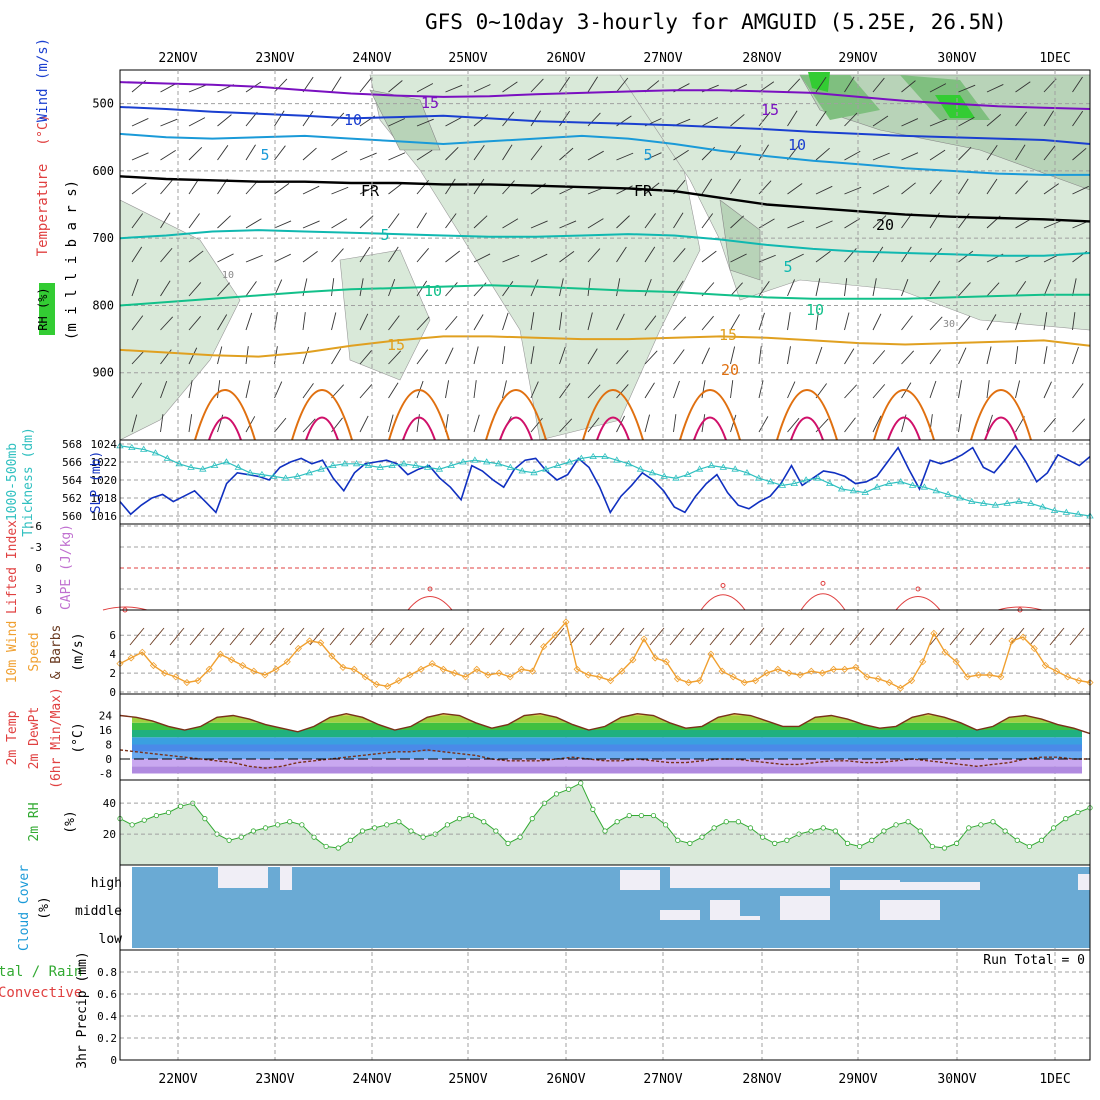 This screenshot has width=1100, height=1100. I want to click on cloud-cell-middle, so click(750, 918).